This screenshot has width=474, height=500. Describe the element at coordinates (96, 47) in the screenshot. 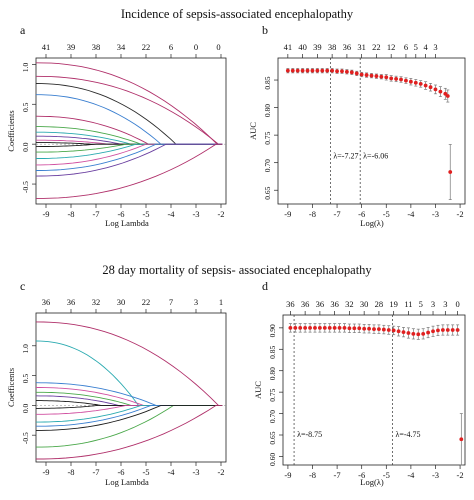

I see `top-tick-label: 38` at that location.